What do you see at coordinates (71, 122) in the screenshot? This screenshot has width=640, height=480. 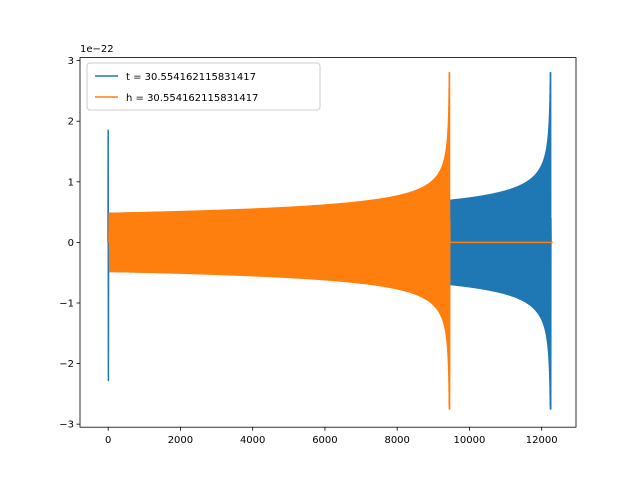 I see `y-tick-label: 2` at bounding box center [71, 122].